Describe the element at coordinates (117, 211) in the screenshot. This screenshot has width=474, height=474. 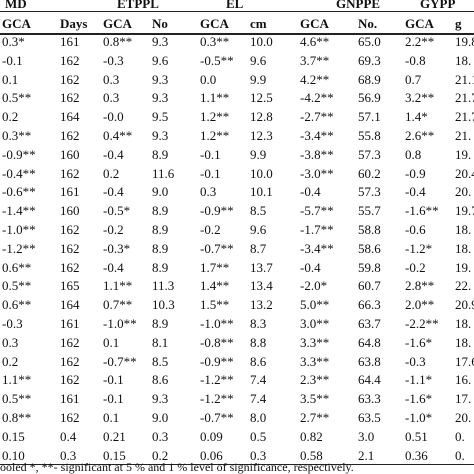
I see `table-cell: -0.5*` at that location.